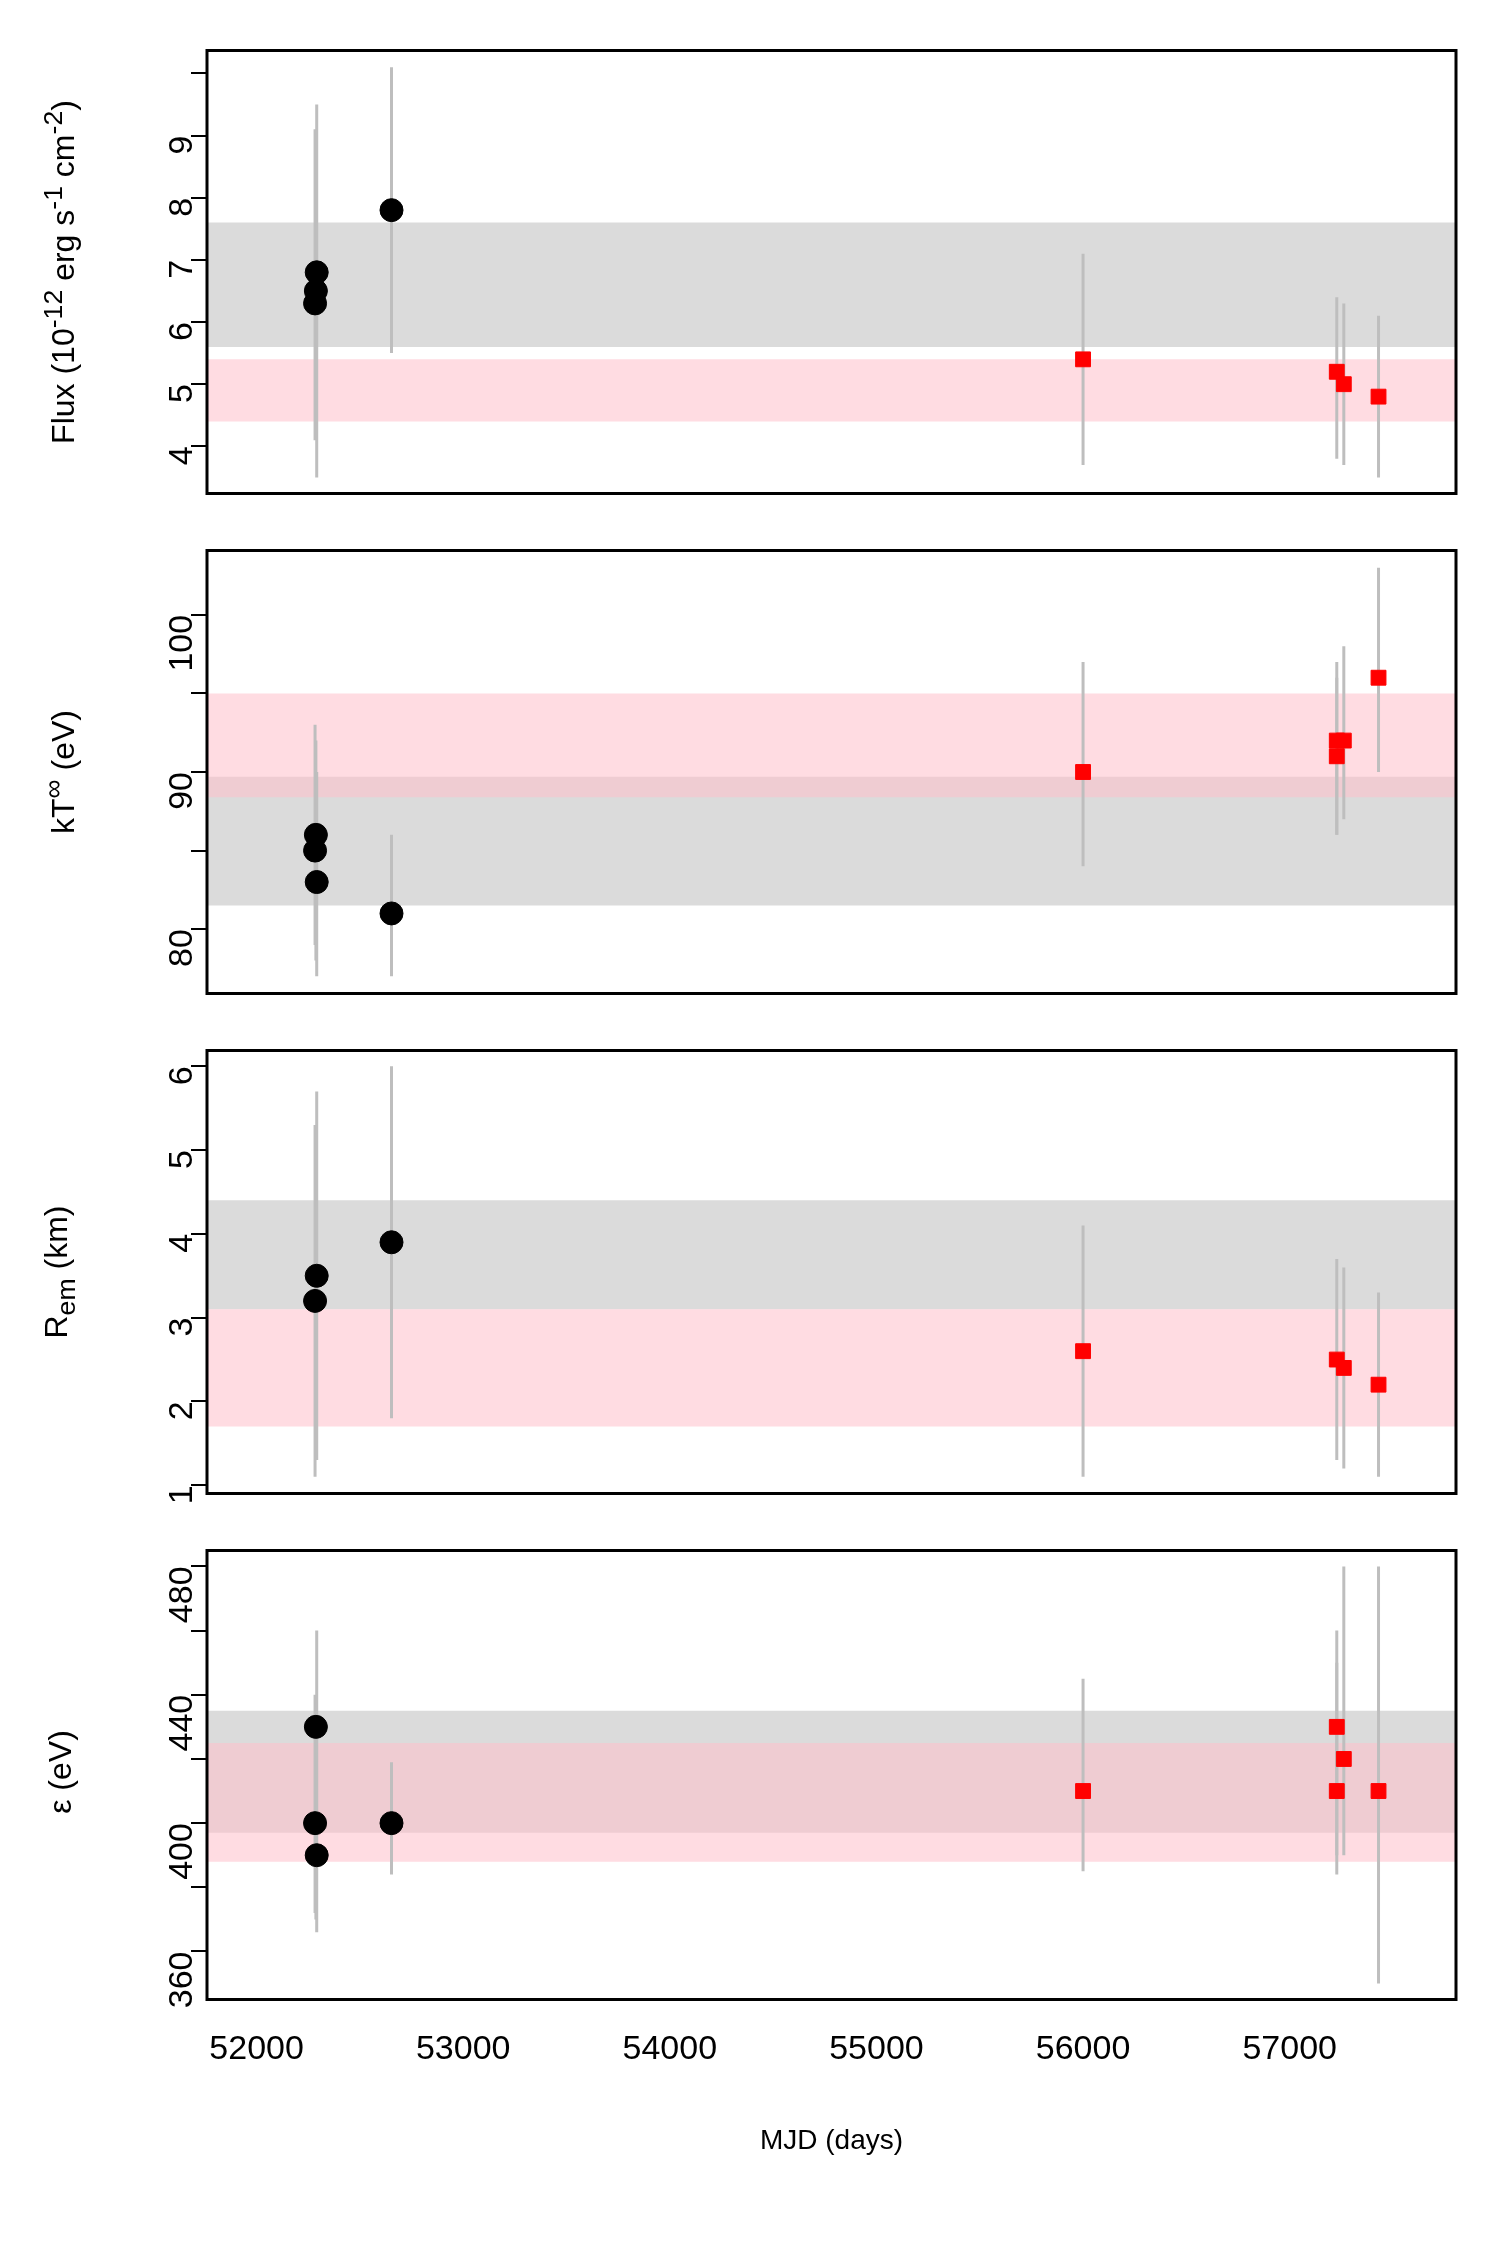 This screenshot has width=1500, height=2250. What do you see at coordinates (180, 643) in the screenshot?
I see `y-tick-label: 100` at bounding box center [180, 643].